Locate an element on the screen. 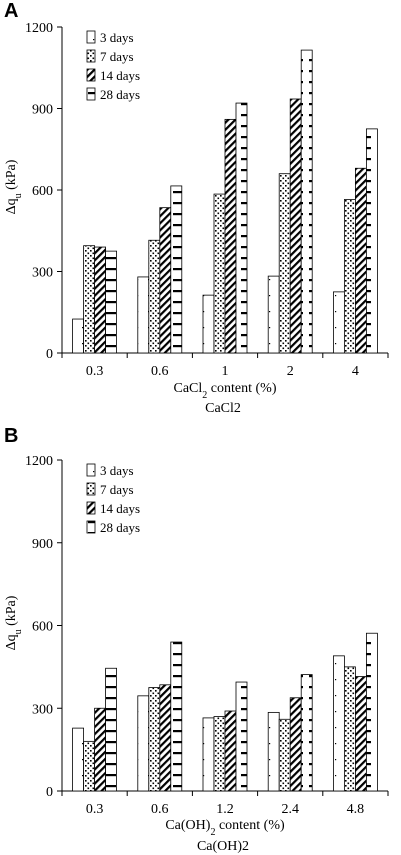 The height and width of the screenshot is (855, 401). x-tick-label: 2.4 is located at coordinates (290, 809).